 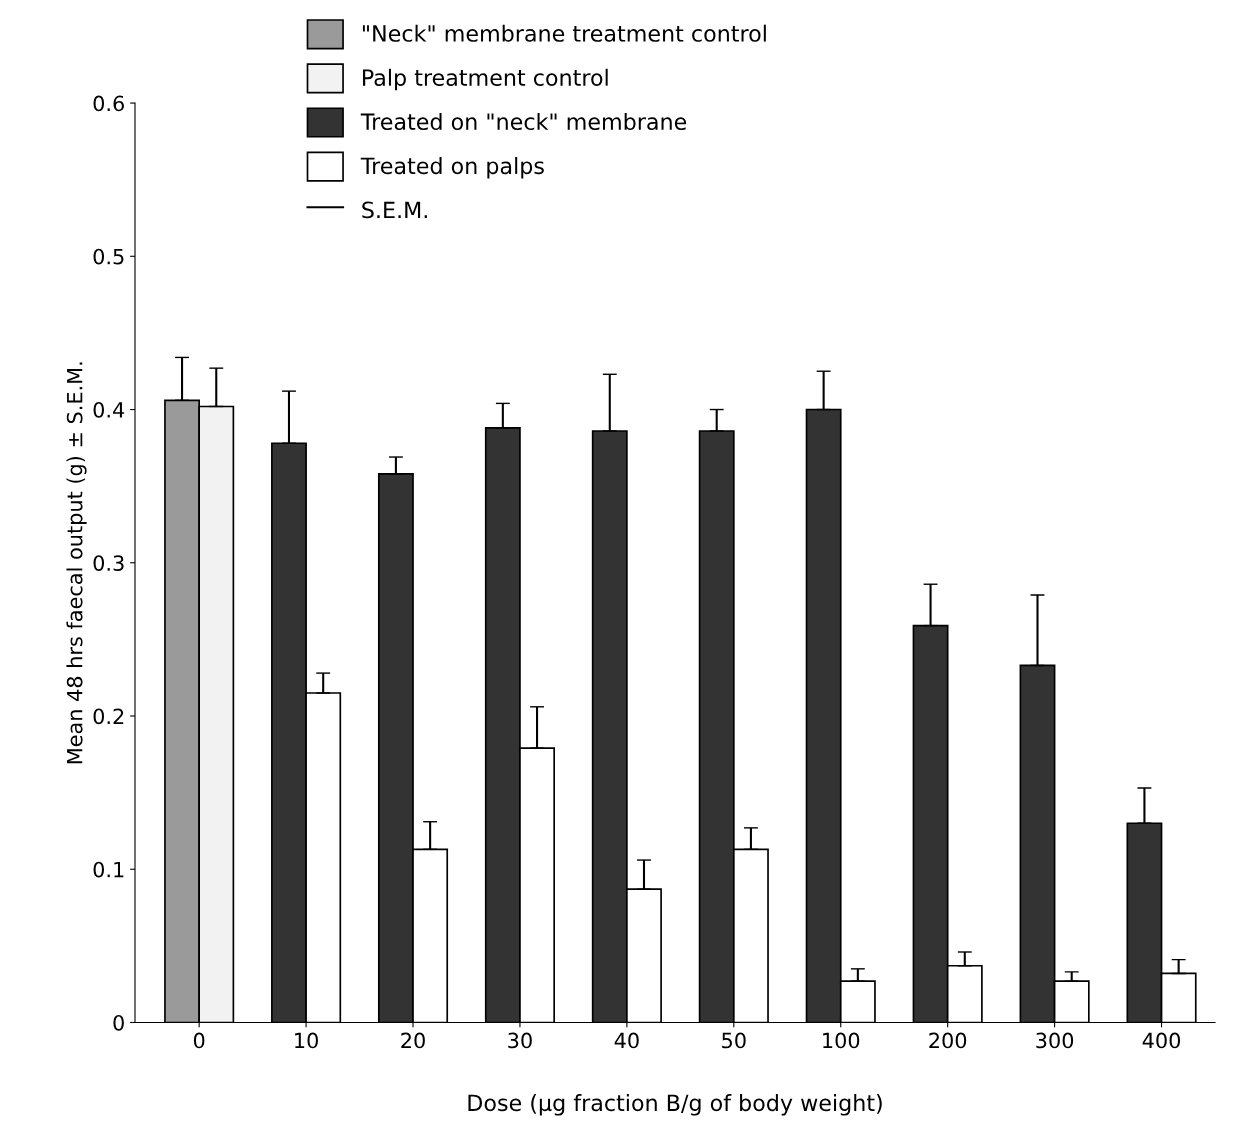 What do you see at coordinates (485, 79) in the screenshot?
I see `legend-label: Palp treatment control` at bounding box center [485, 79].